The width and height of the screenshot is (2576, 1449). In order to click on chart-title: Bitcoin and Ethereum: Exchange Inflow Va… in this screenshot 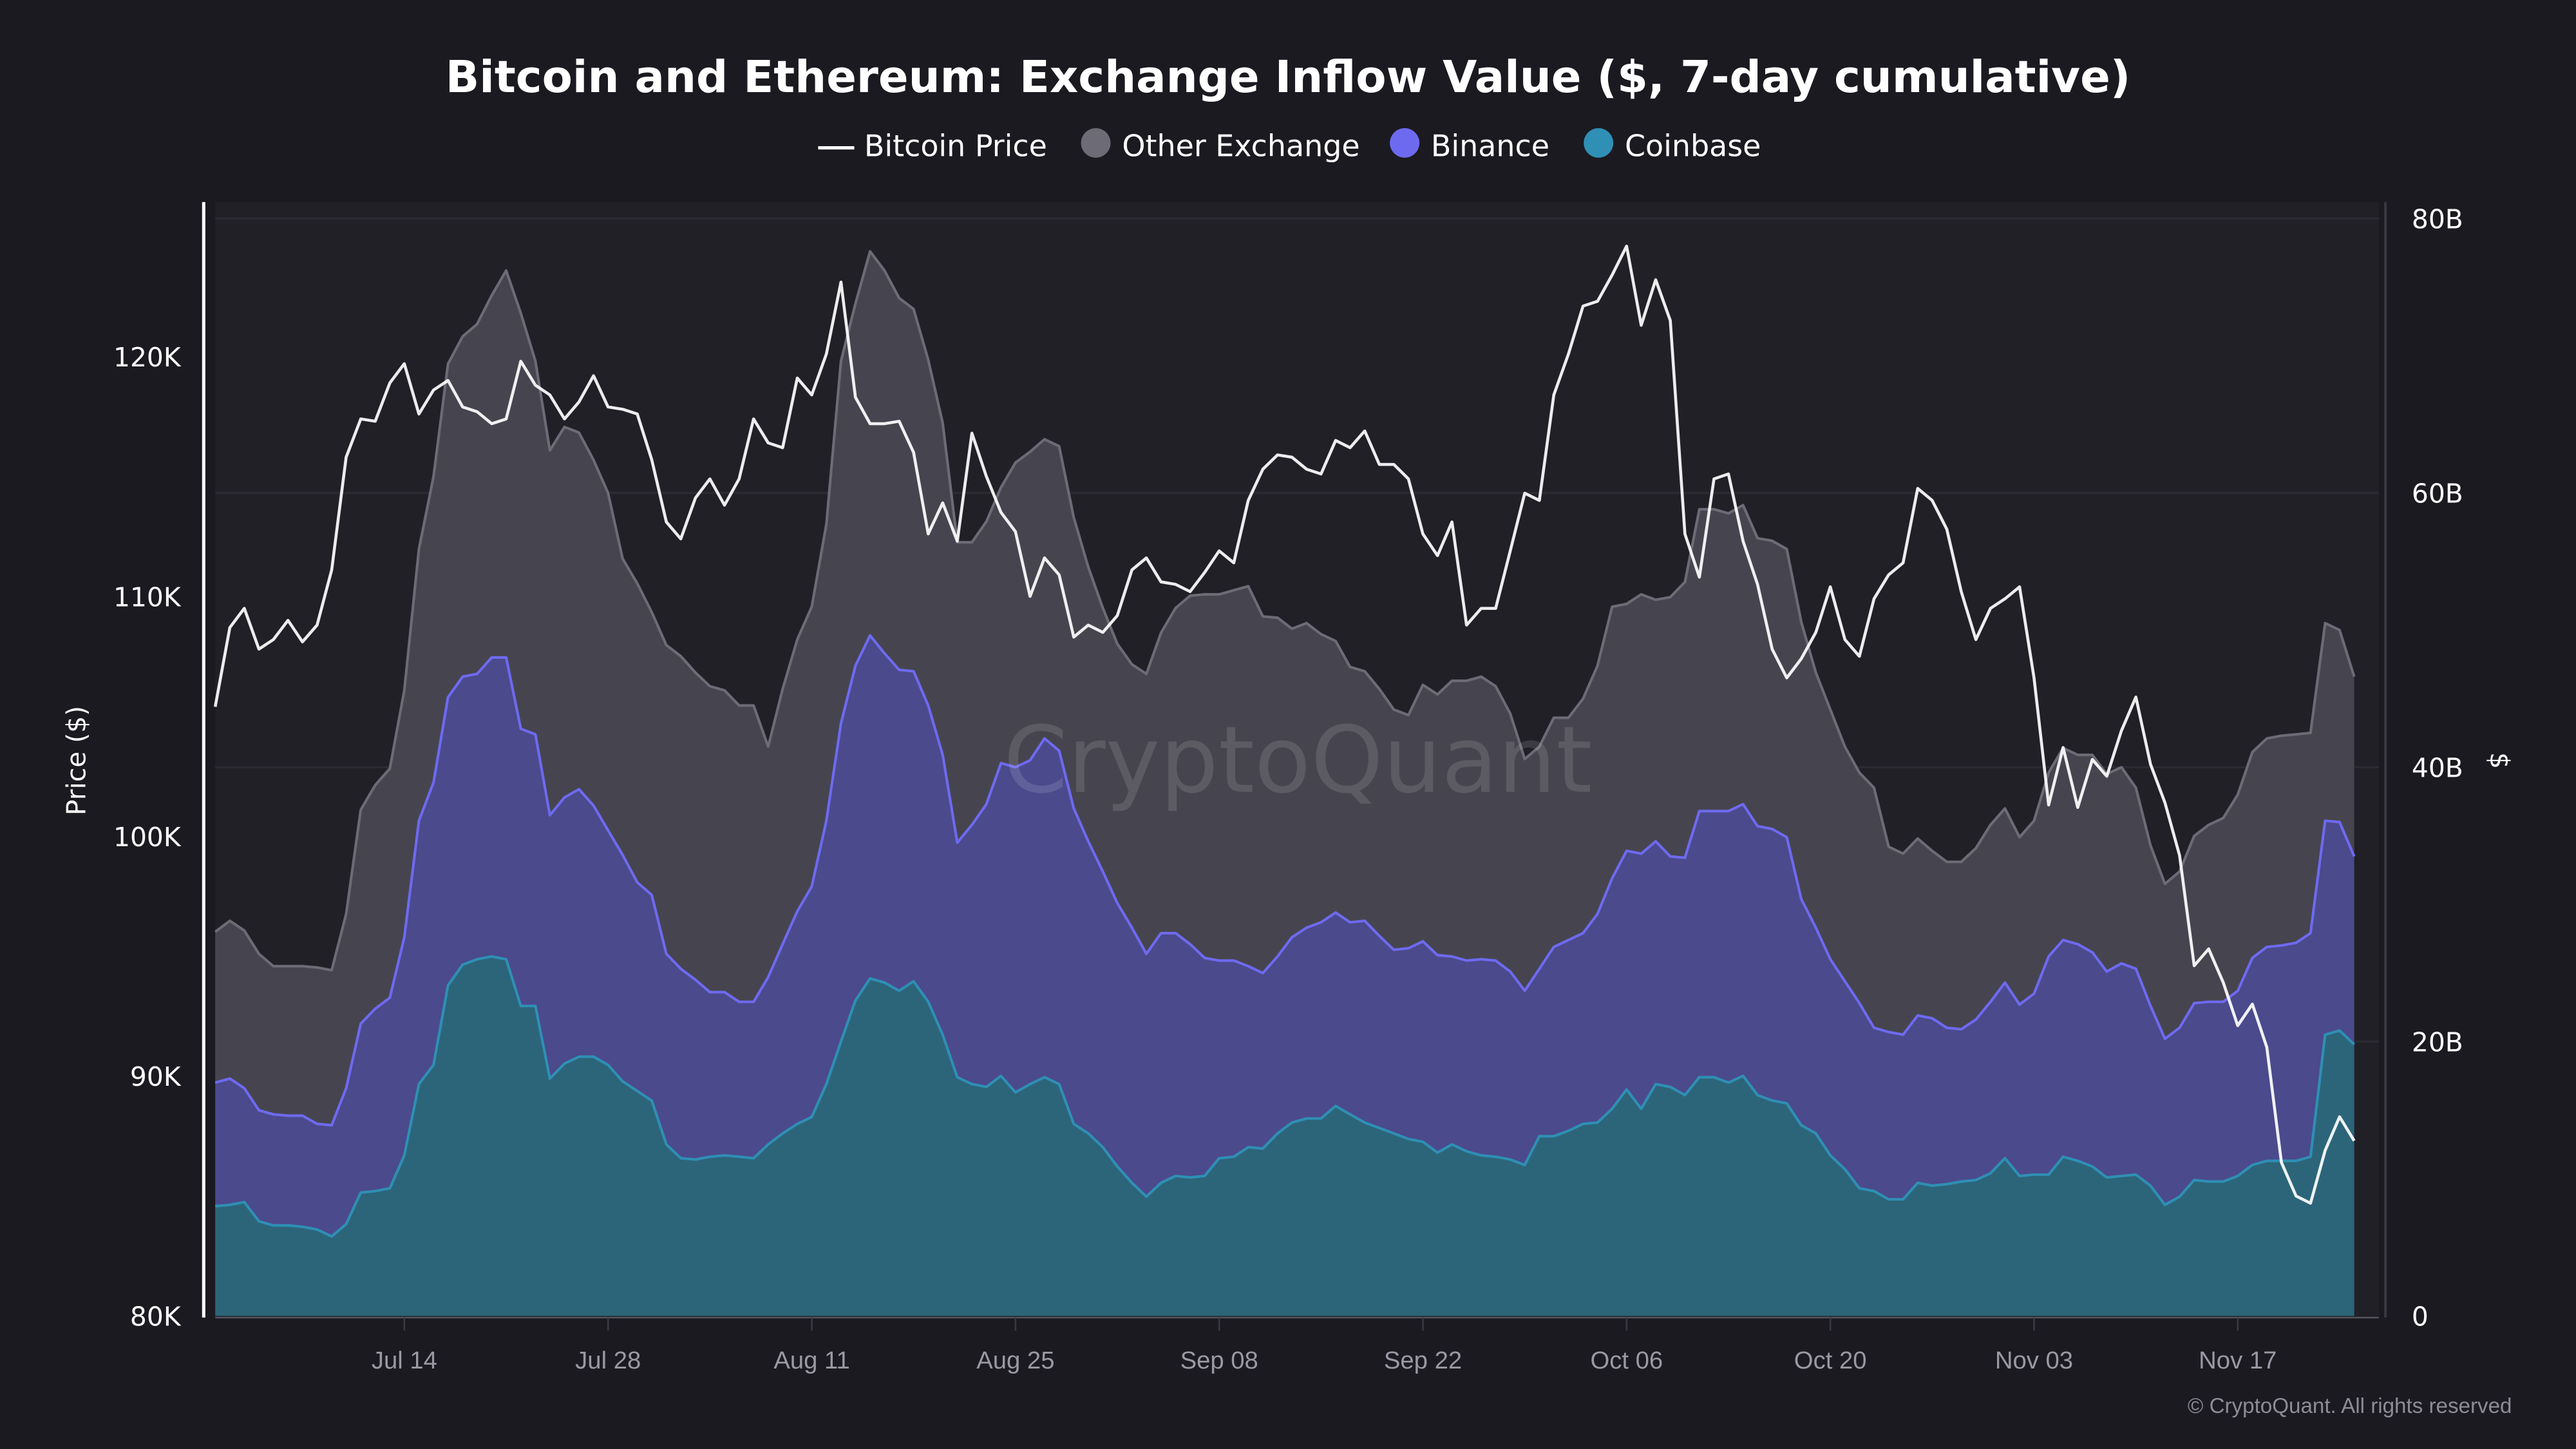, I will do `click(1288, 77)`.